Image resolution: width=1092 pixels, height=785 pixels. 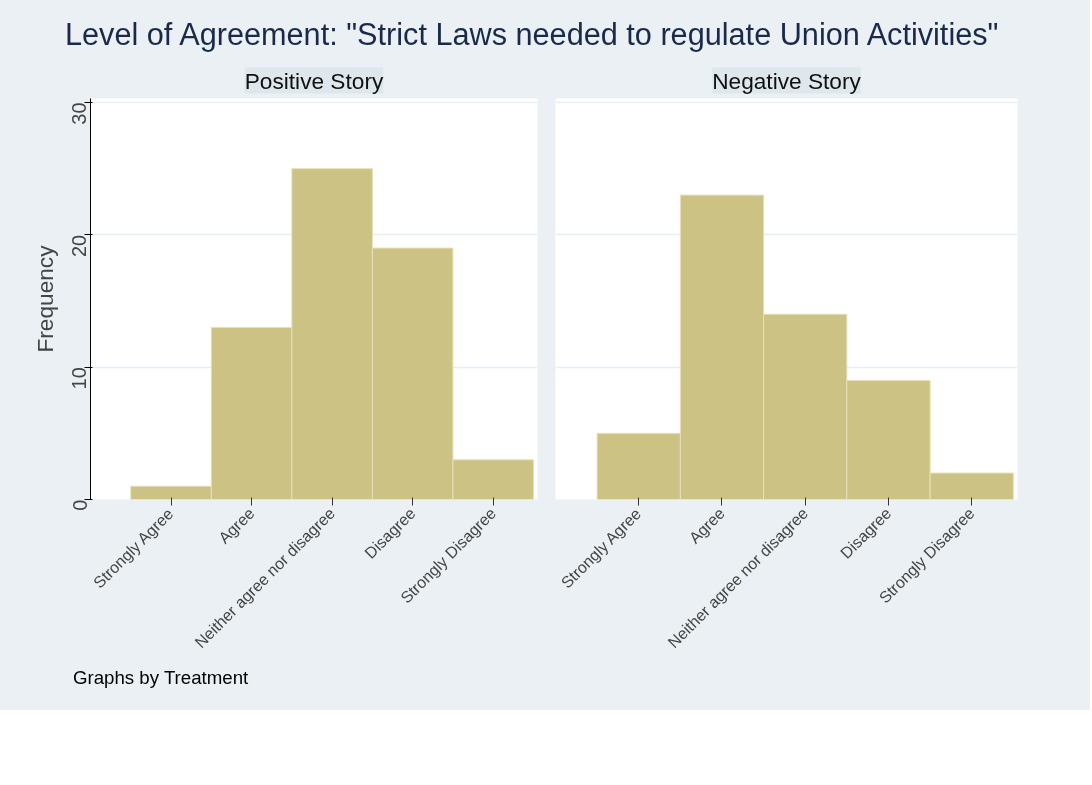 I want to click on y-axis-title: Frequency, so click(x=44, y=298).